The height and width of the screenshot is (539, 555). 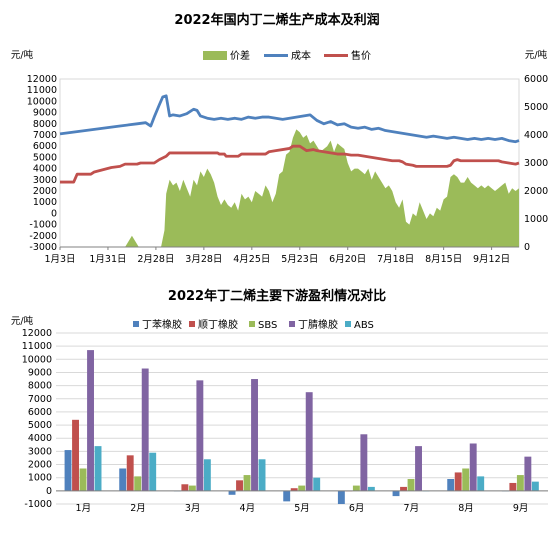 What do you see at coordinates (248, 508) in the screenshot?
I see `chart2-x-tick-3: 4月` at bounding box center [248, 508].